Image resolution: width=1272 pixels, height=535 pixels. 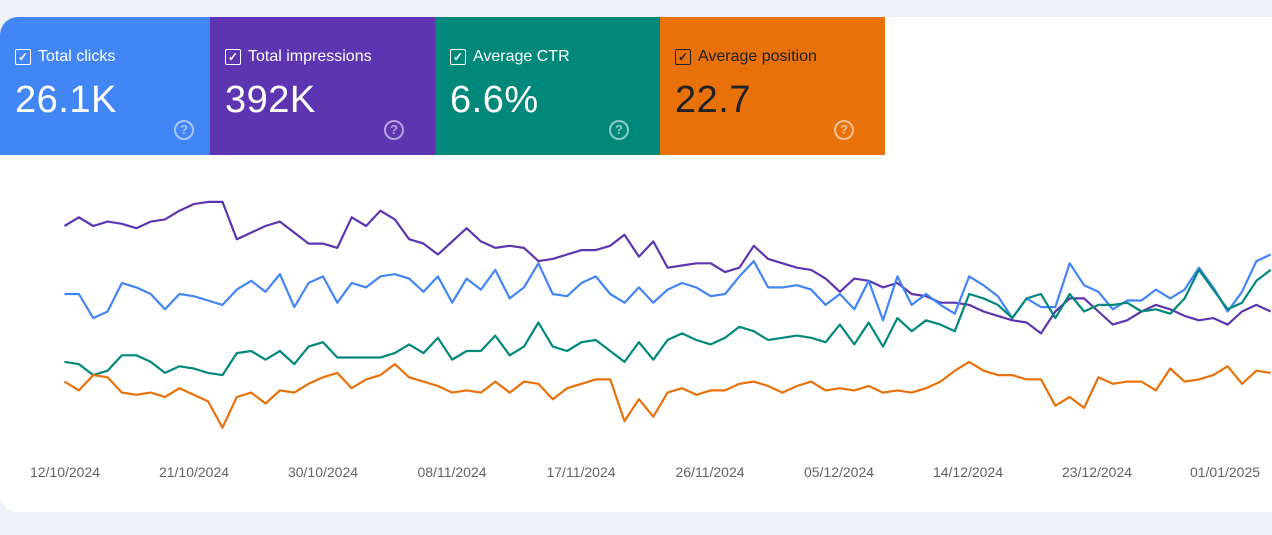 What do you see at coordinates (322, 86) in the screenshot?
I see `metric-card-impressions: ✓ Total impressions 392K ?` at bounding box center [322, 86].